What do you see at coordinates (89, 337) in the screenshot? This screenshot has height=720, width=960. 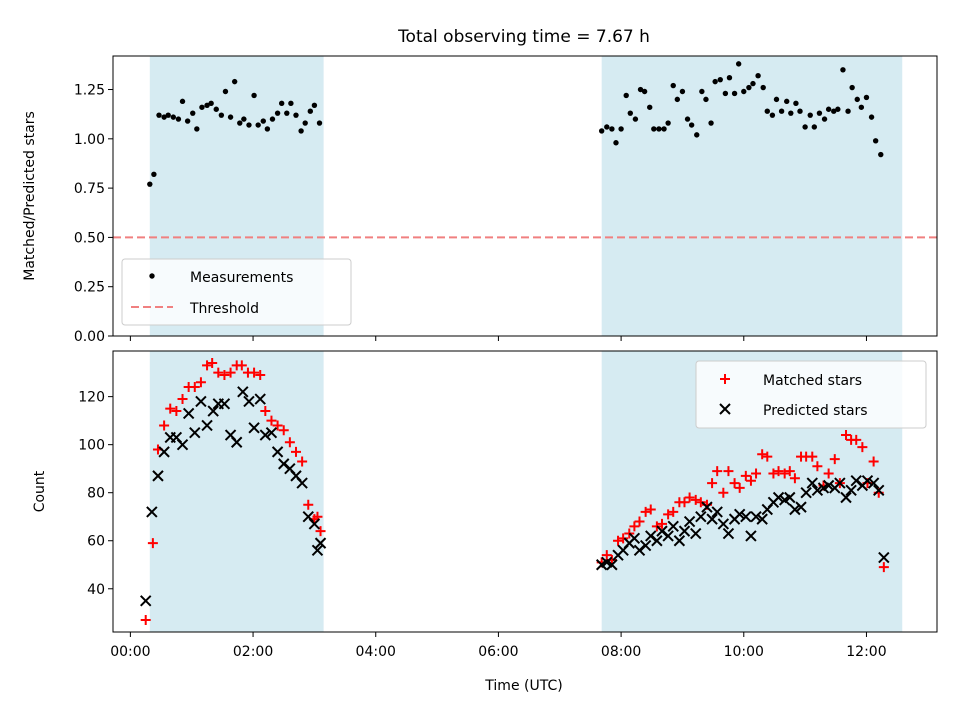 I see `y-tick-label: 0.00` at bounding box center [89, 337].